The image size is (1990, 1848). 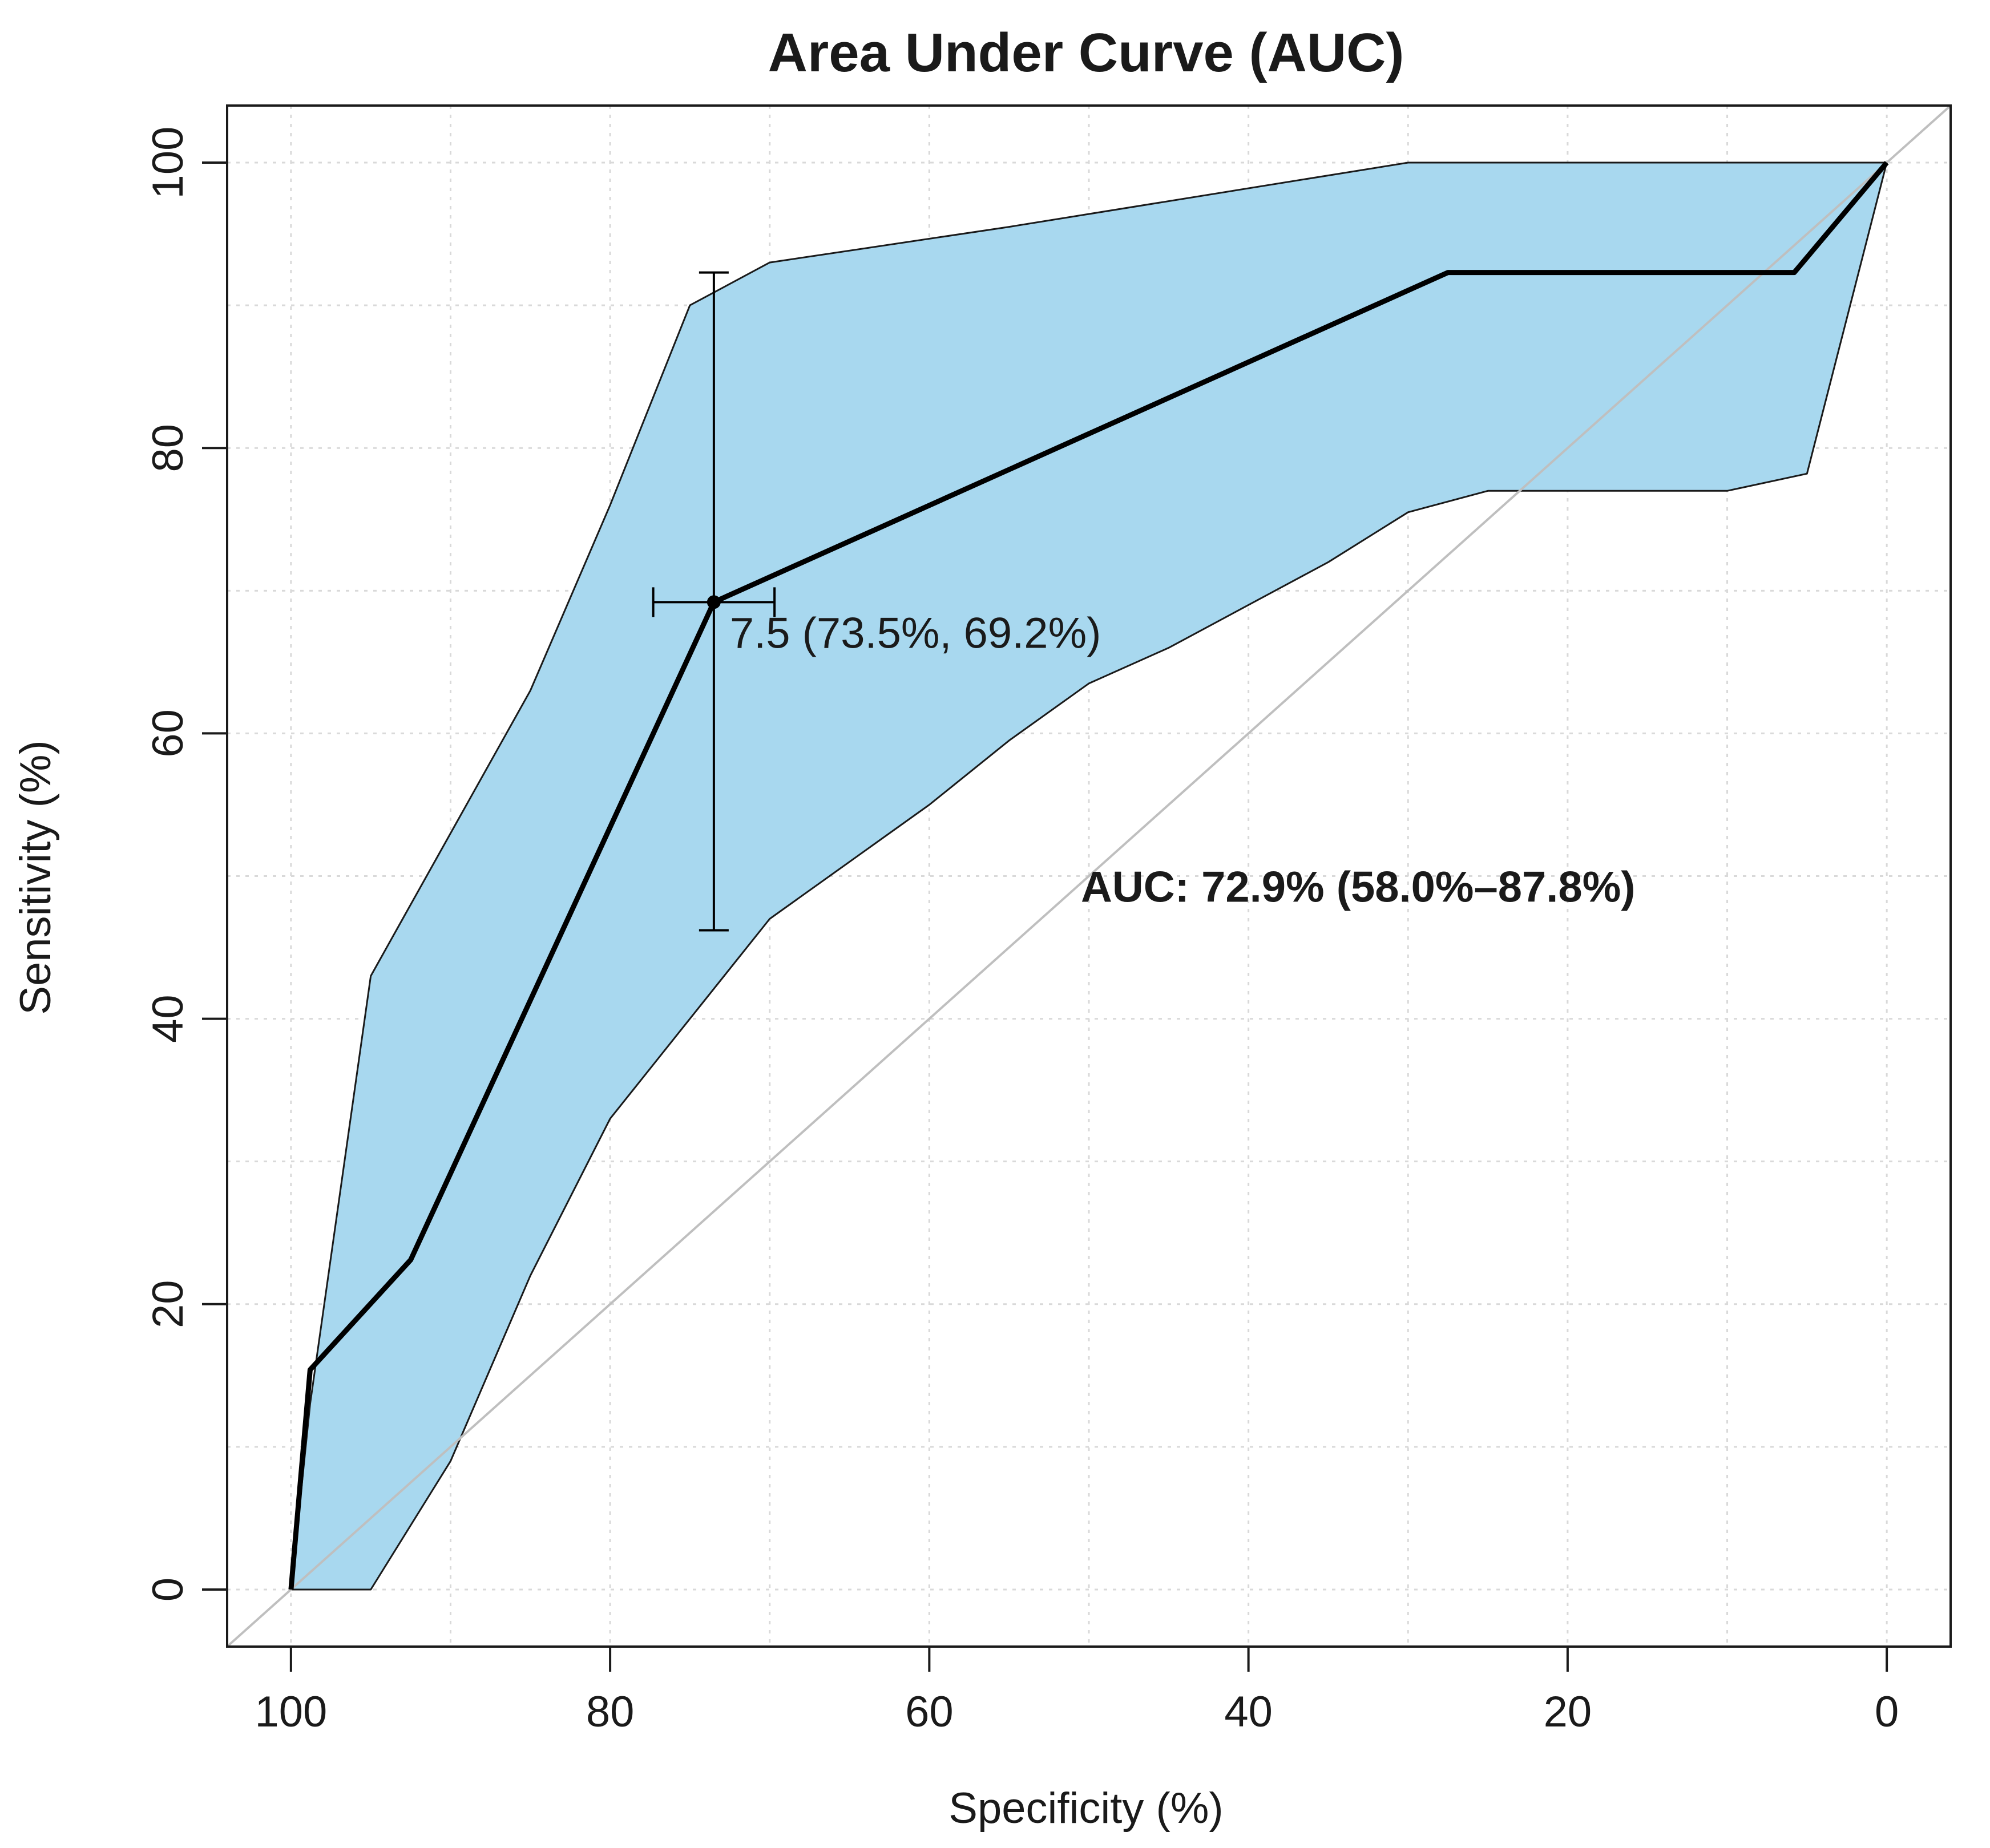 I want to click on x-tick-label: 60, so click(x=929, y=1712).